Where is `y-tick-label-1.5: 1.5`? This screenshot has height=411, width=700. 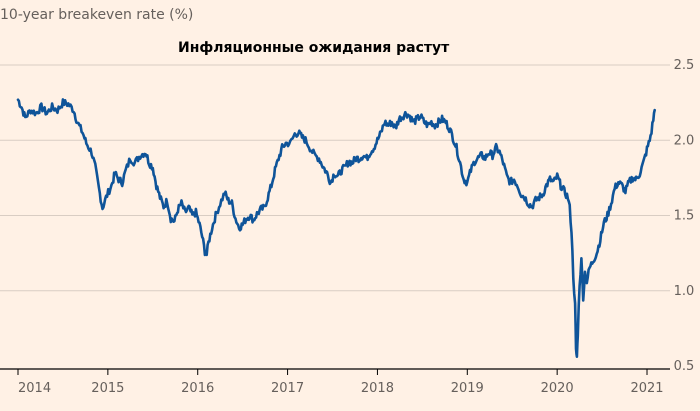
y-tick-label-1.5: 1.5 is located at coordinates (684, 216).